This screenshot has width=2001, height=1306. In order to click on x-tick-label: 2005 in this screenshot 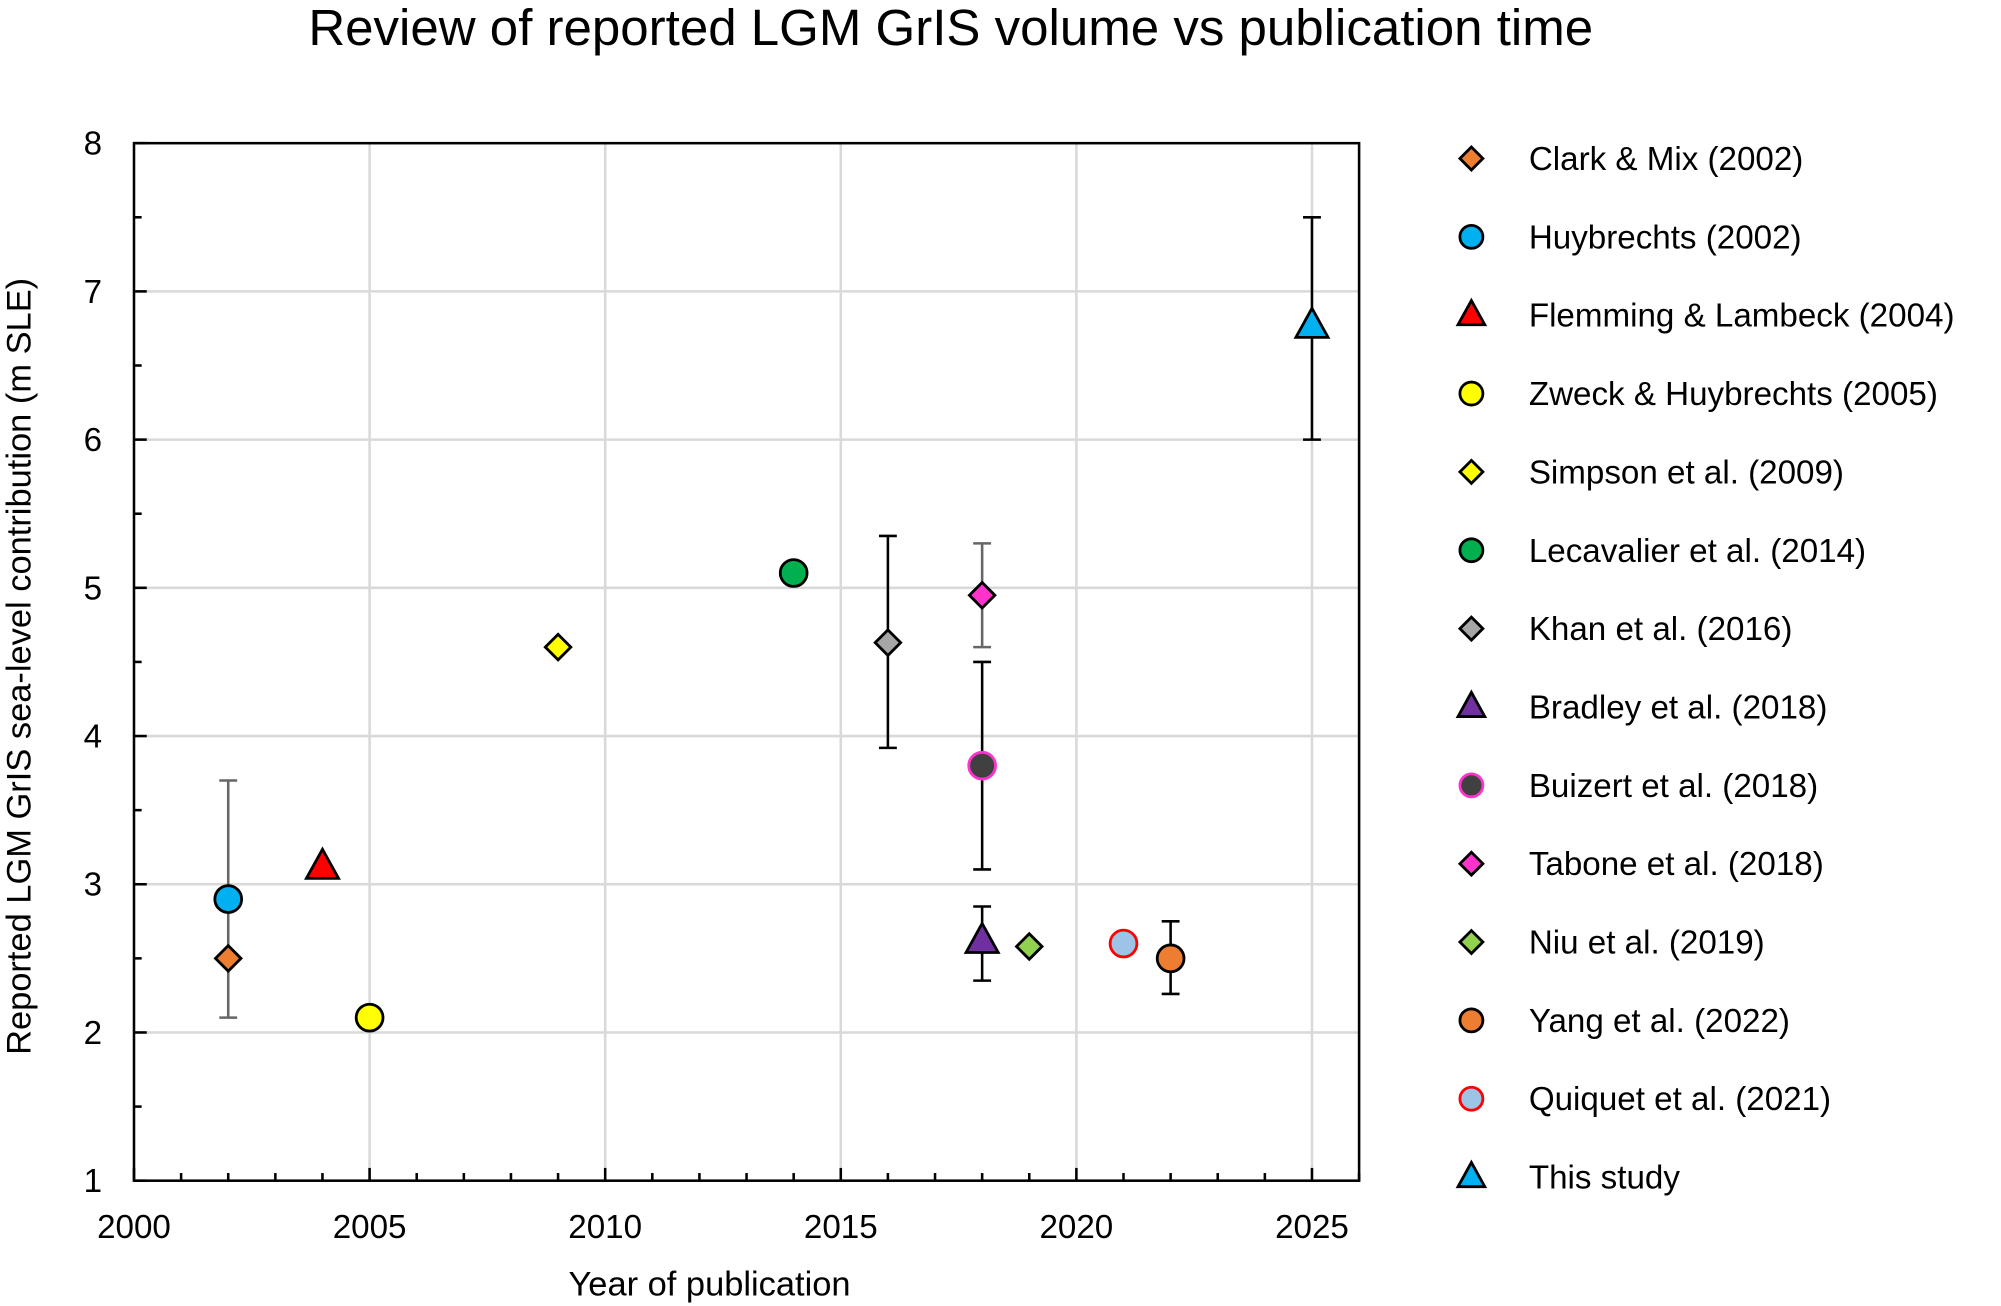, I will do `click(370, 1227)`.